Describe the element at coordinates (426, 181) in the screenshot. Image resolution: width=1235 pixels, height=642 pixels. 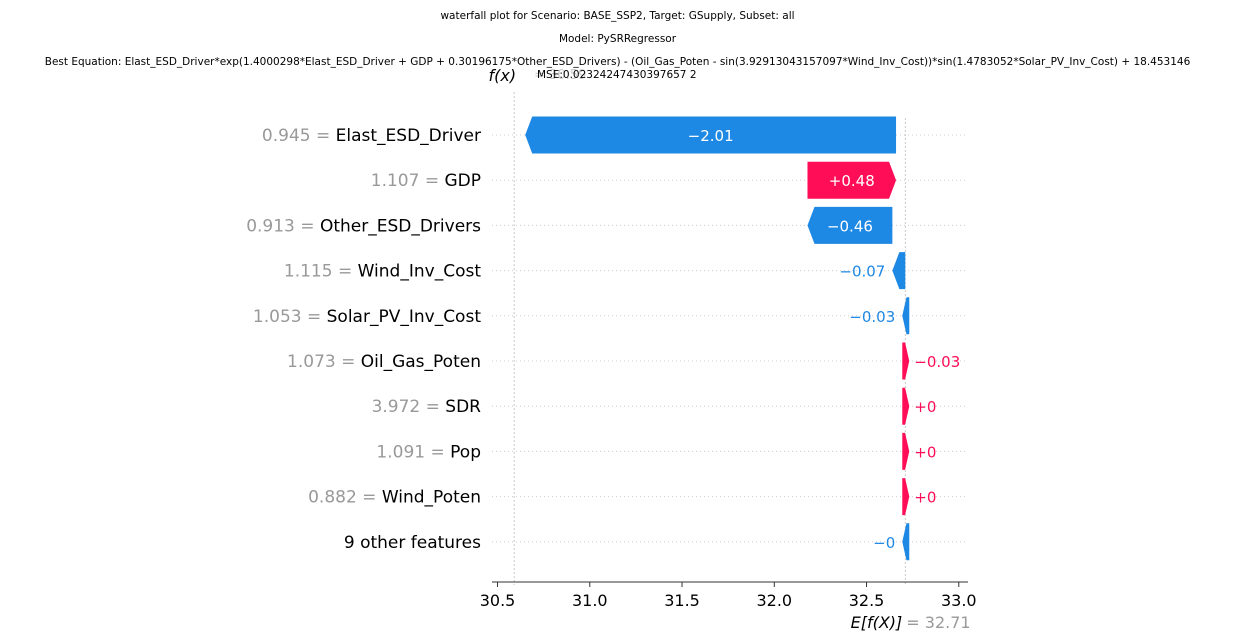
I see `feature-label: 1.107 = GDP` at that location.